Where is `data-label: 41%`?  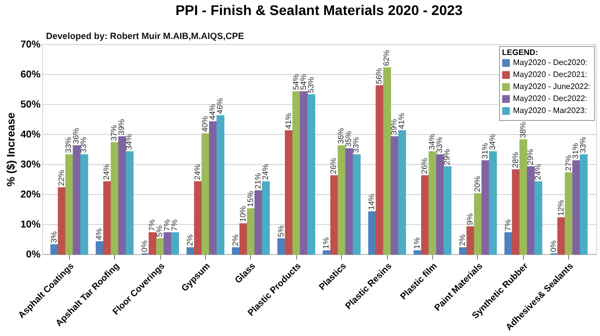 data-label: 41% is located at coordinates (401, 120).